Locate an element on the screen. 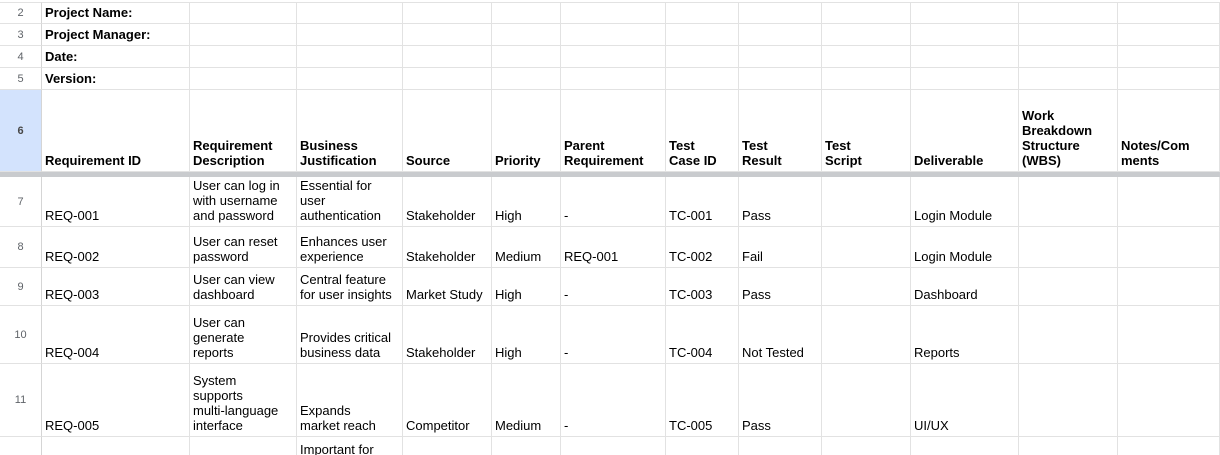 This screenshot has width=1220, height=455. cell-r5-c1 is located at coordinates (243, 79).